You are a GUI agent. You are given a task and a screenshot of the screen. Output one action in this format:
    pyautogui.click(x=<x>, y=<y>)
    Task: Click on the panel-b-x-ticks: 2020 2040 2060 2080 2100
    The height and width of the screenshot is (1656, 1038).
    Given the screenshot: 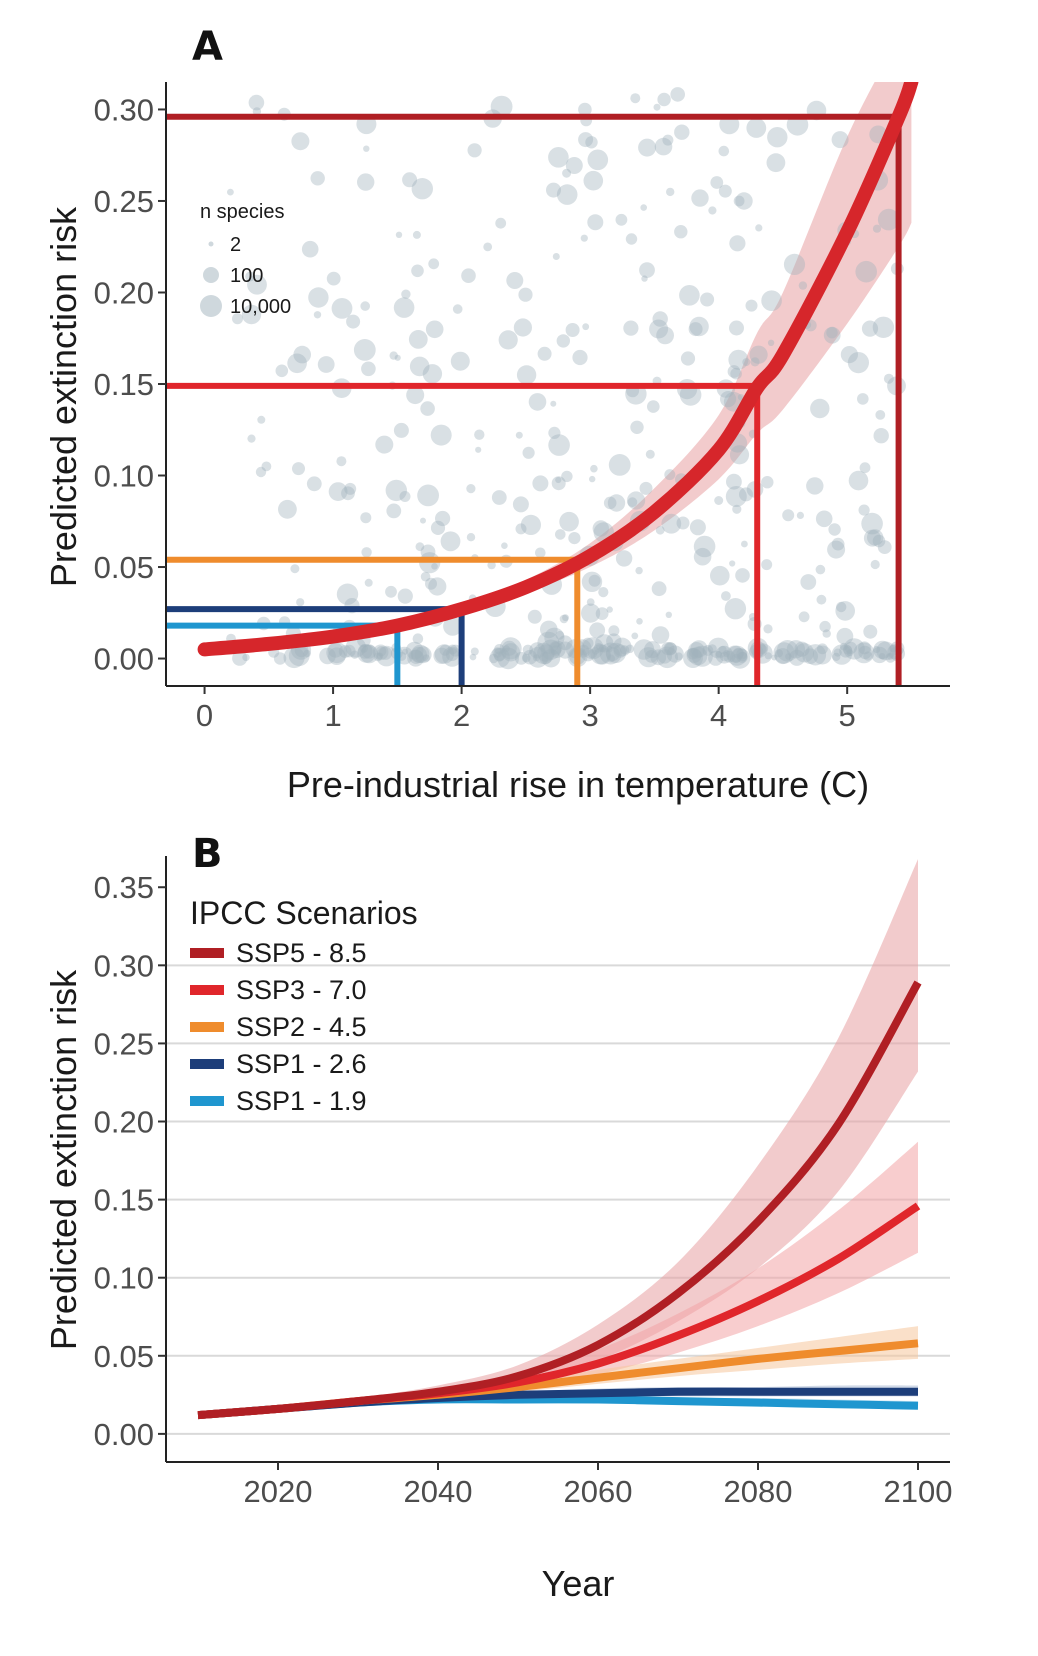 What is the action you would take?
    pyautogui.click(x=598, y=1485)
    